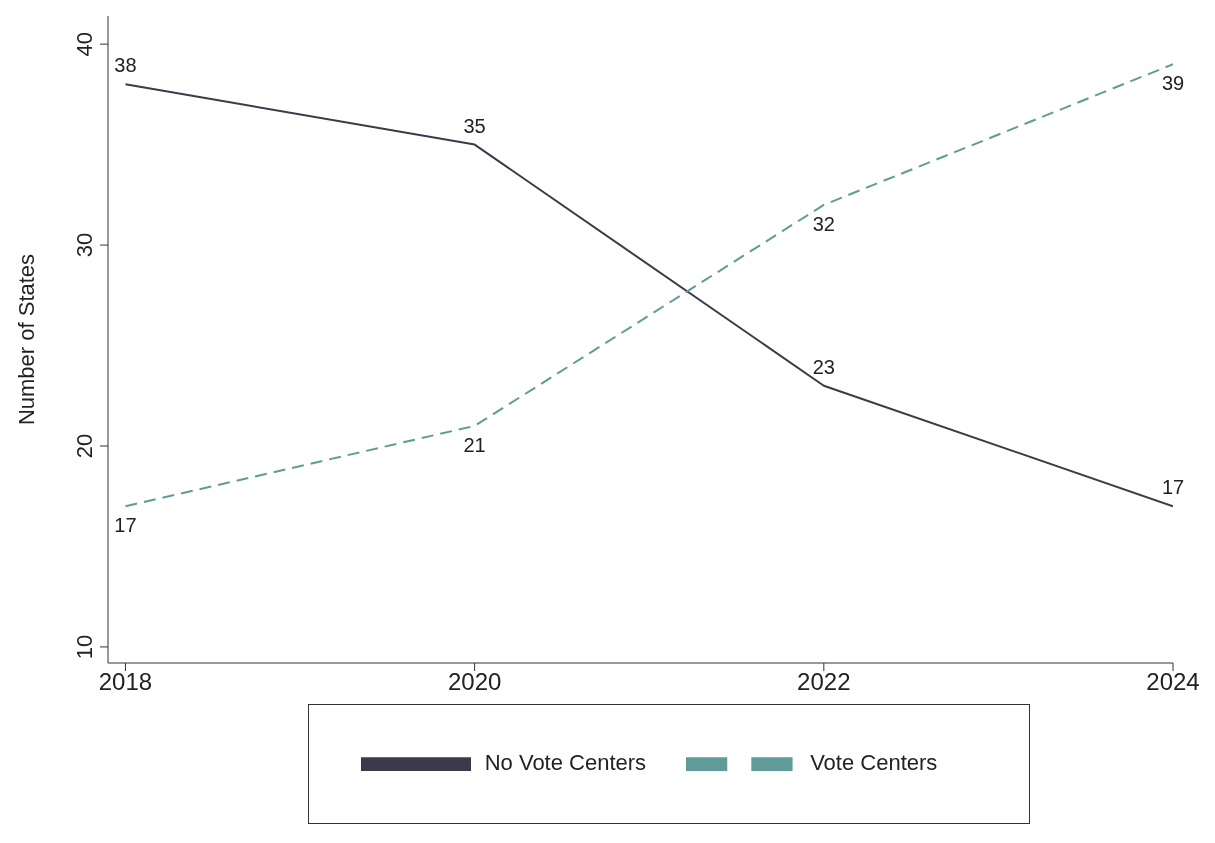 Image resolution: width=1215 pixels, height=843 pixels. Describe the element at coordinates (565, 762) in the screenshot. I see `legend-label: No Vote Centers` at that location.